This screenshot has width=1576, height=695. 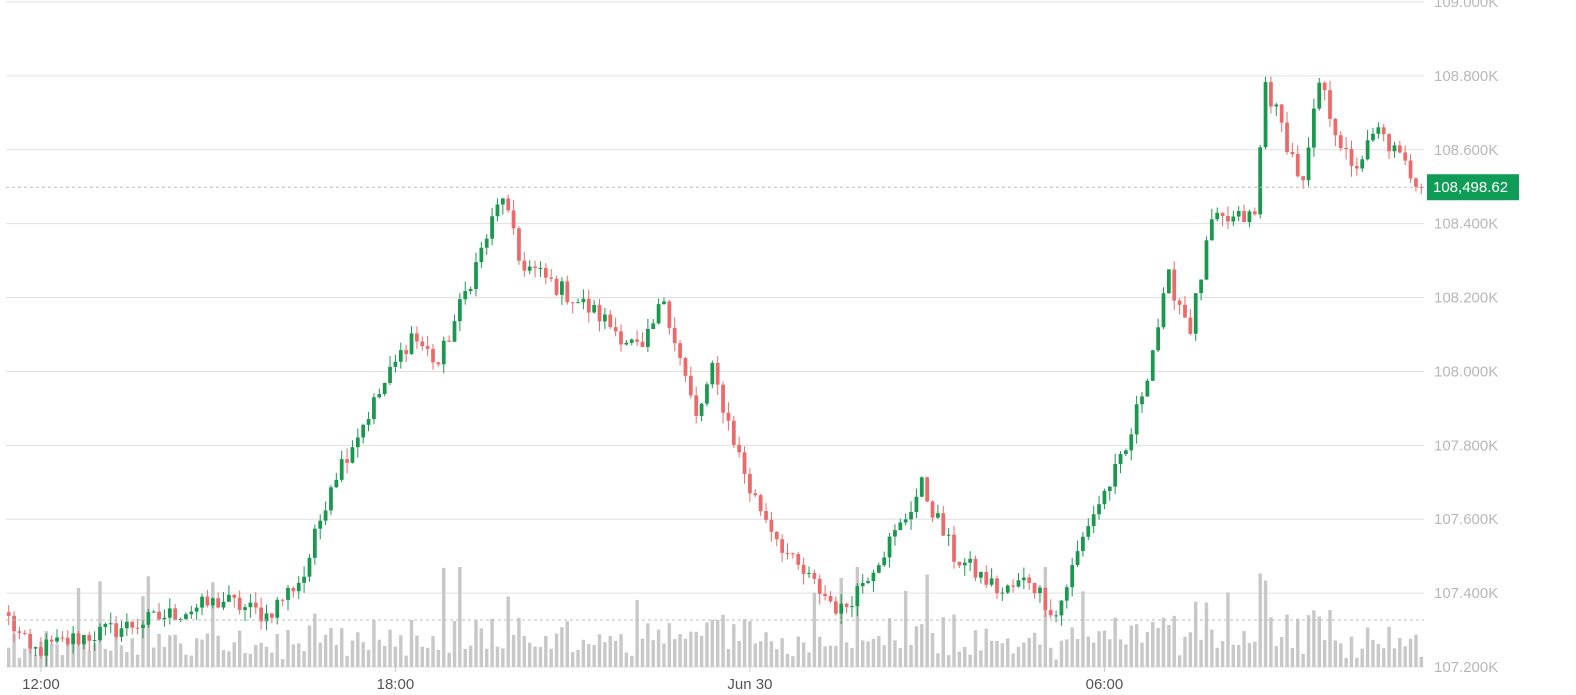 I want to click on y-tick-label: 108.600K, so click(x=1466, y=150).